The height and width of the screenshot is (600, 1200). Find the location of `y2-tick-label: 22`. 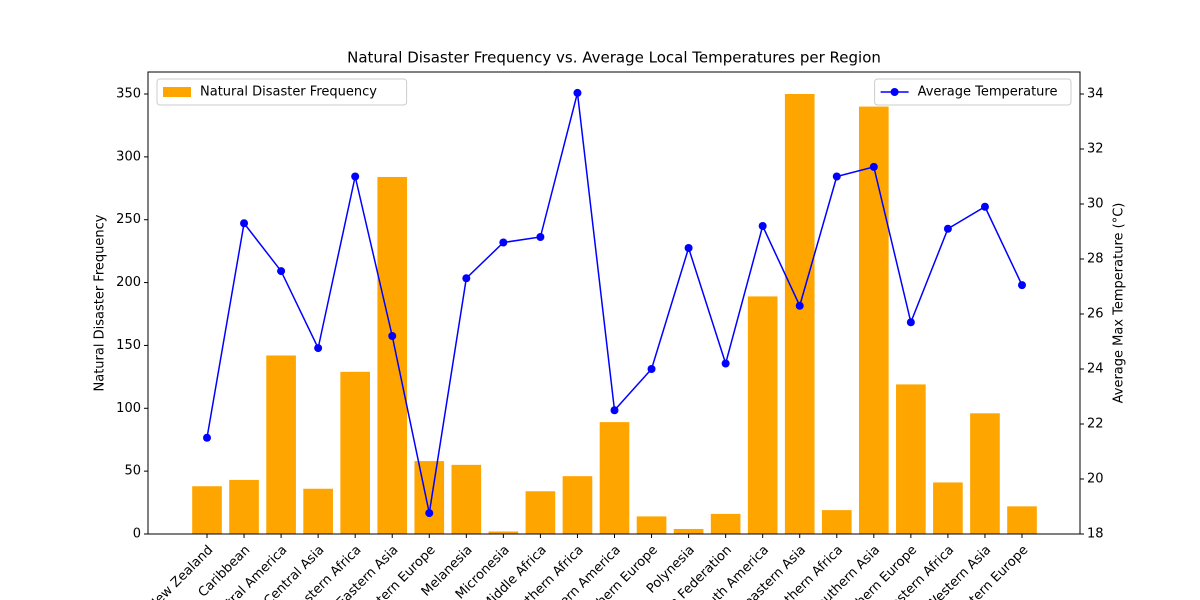

y2-tick-label: 22 is located at coordinates (1095, 424).